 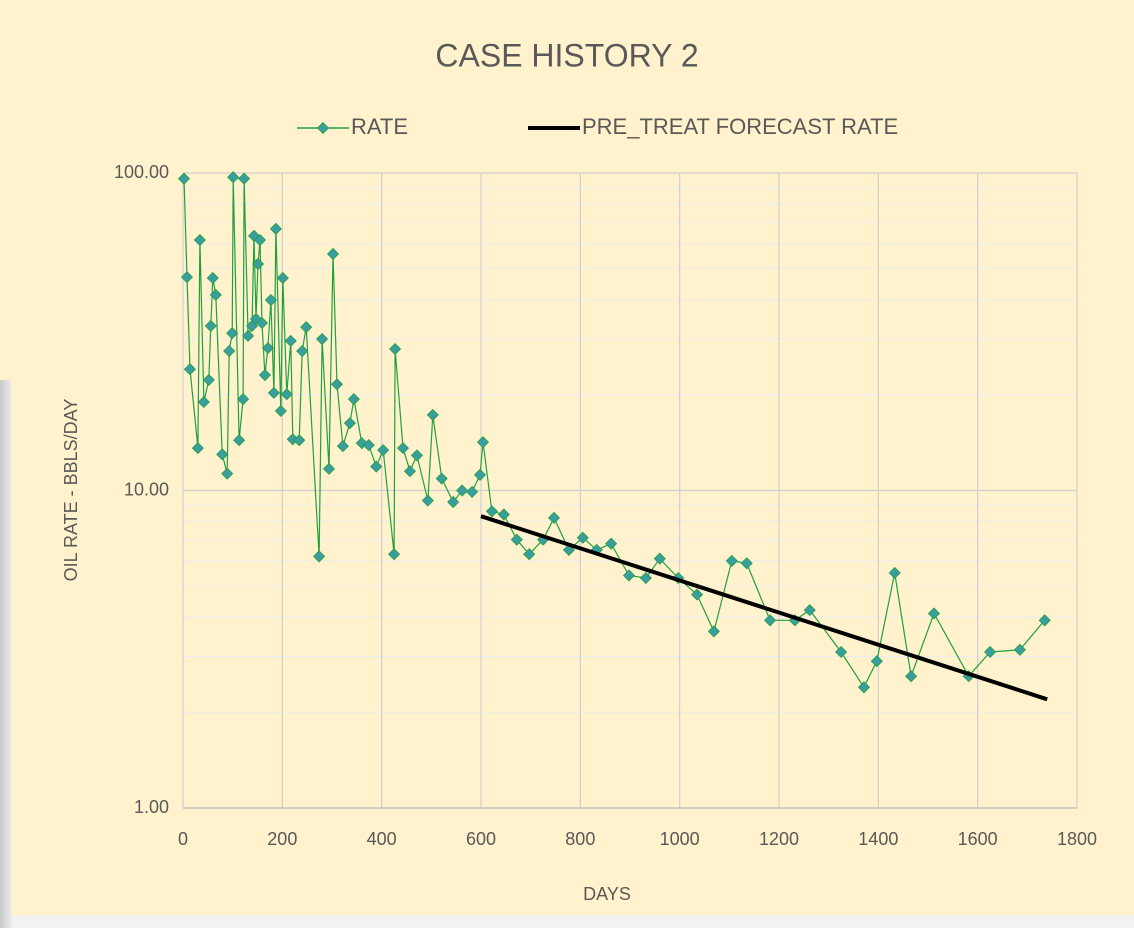 I want to click on x-tick-label: 800, so click(x=580, y=839).